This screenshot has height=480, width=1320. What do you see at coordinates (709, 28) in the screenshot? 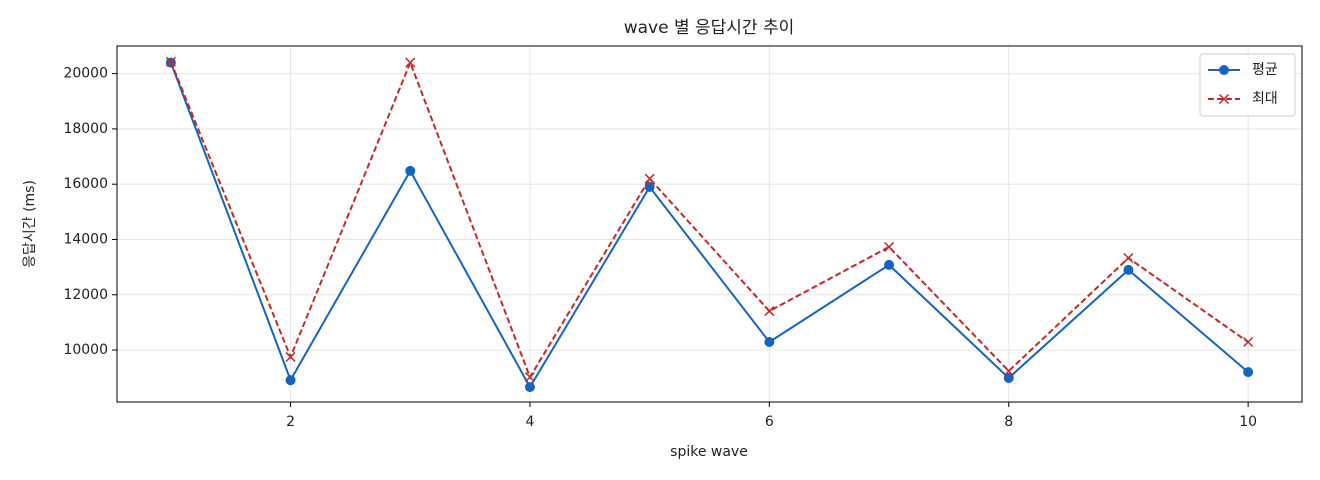
I see `chart-title: wave 별 응답시간 추이` at bounding box center [709, 28].